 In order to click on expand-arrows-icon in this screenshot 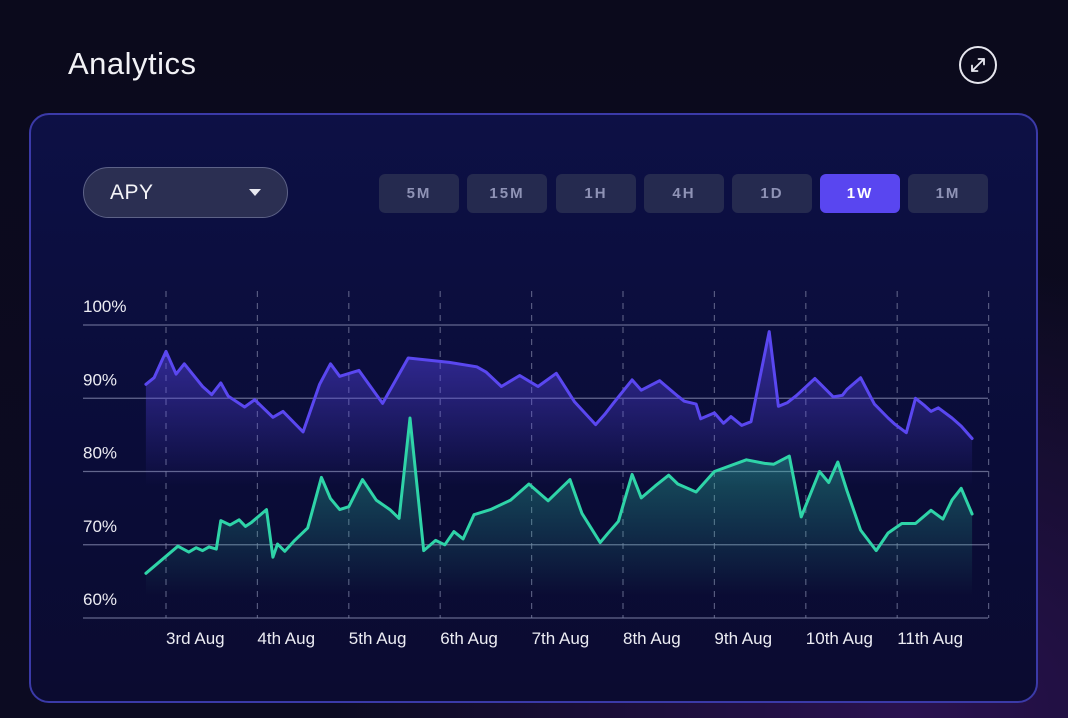, I will do `click(978, 65)`.